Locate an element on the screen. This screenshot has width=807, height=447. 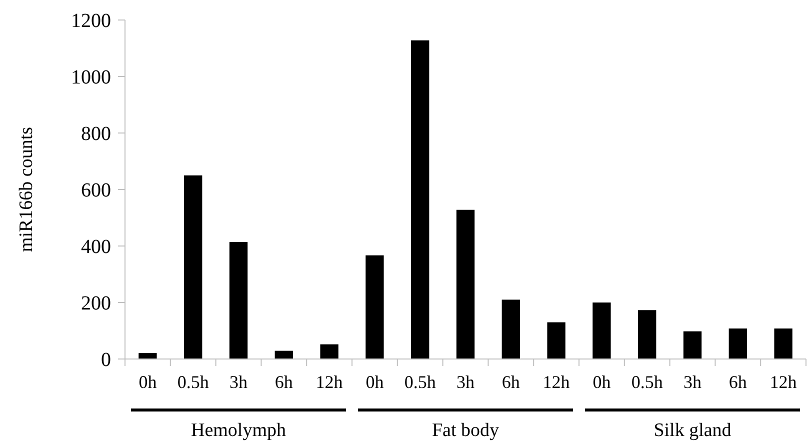
y-axis-title: miR166b counts is located at coordinates (26, 189).